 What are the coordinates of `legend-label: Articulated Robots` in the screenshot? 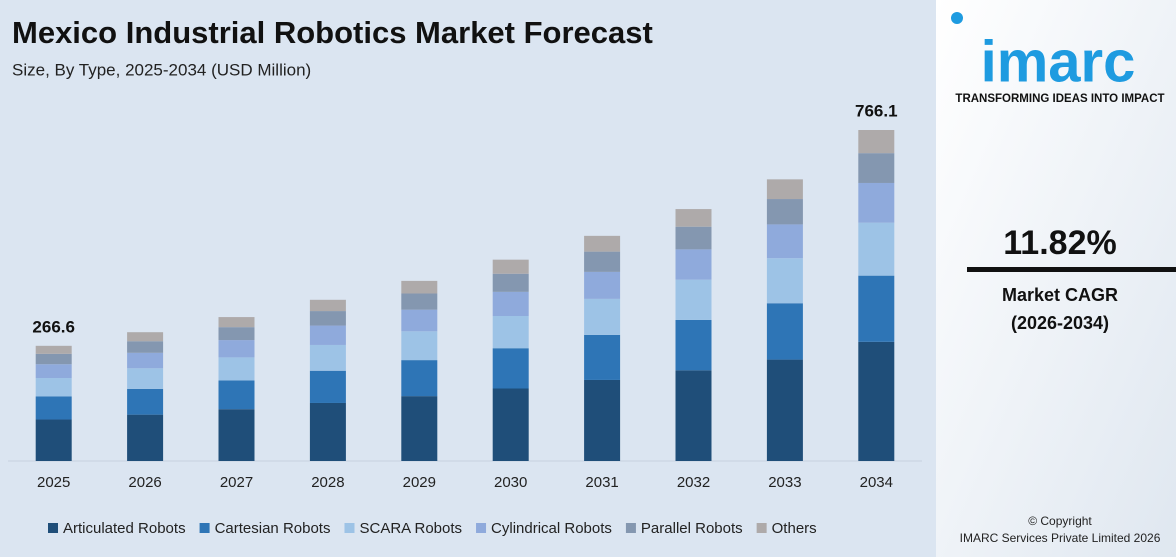 It's located at (124, 528).